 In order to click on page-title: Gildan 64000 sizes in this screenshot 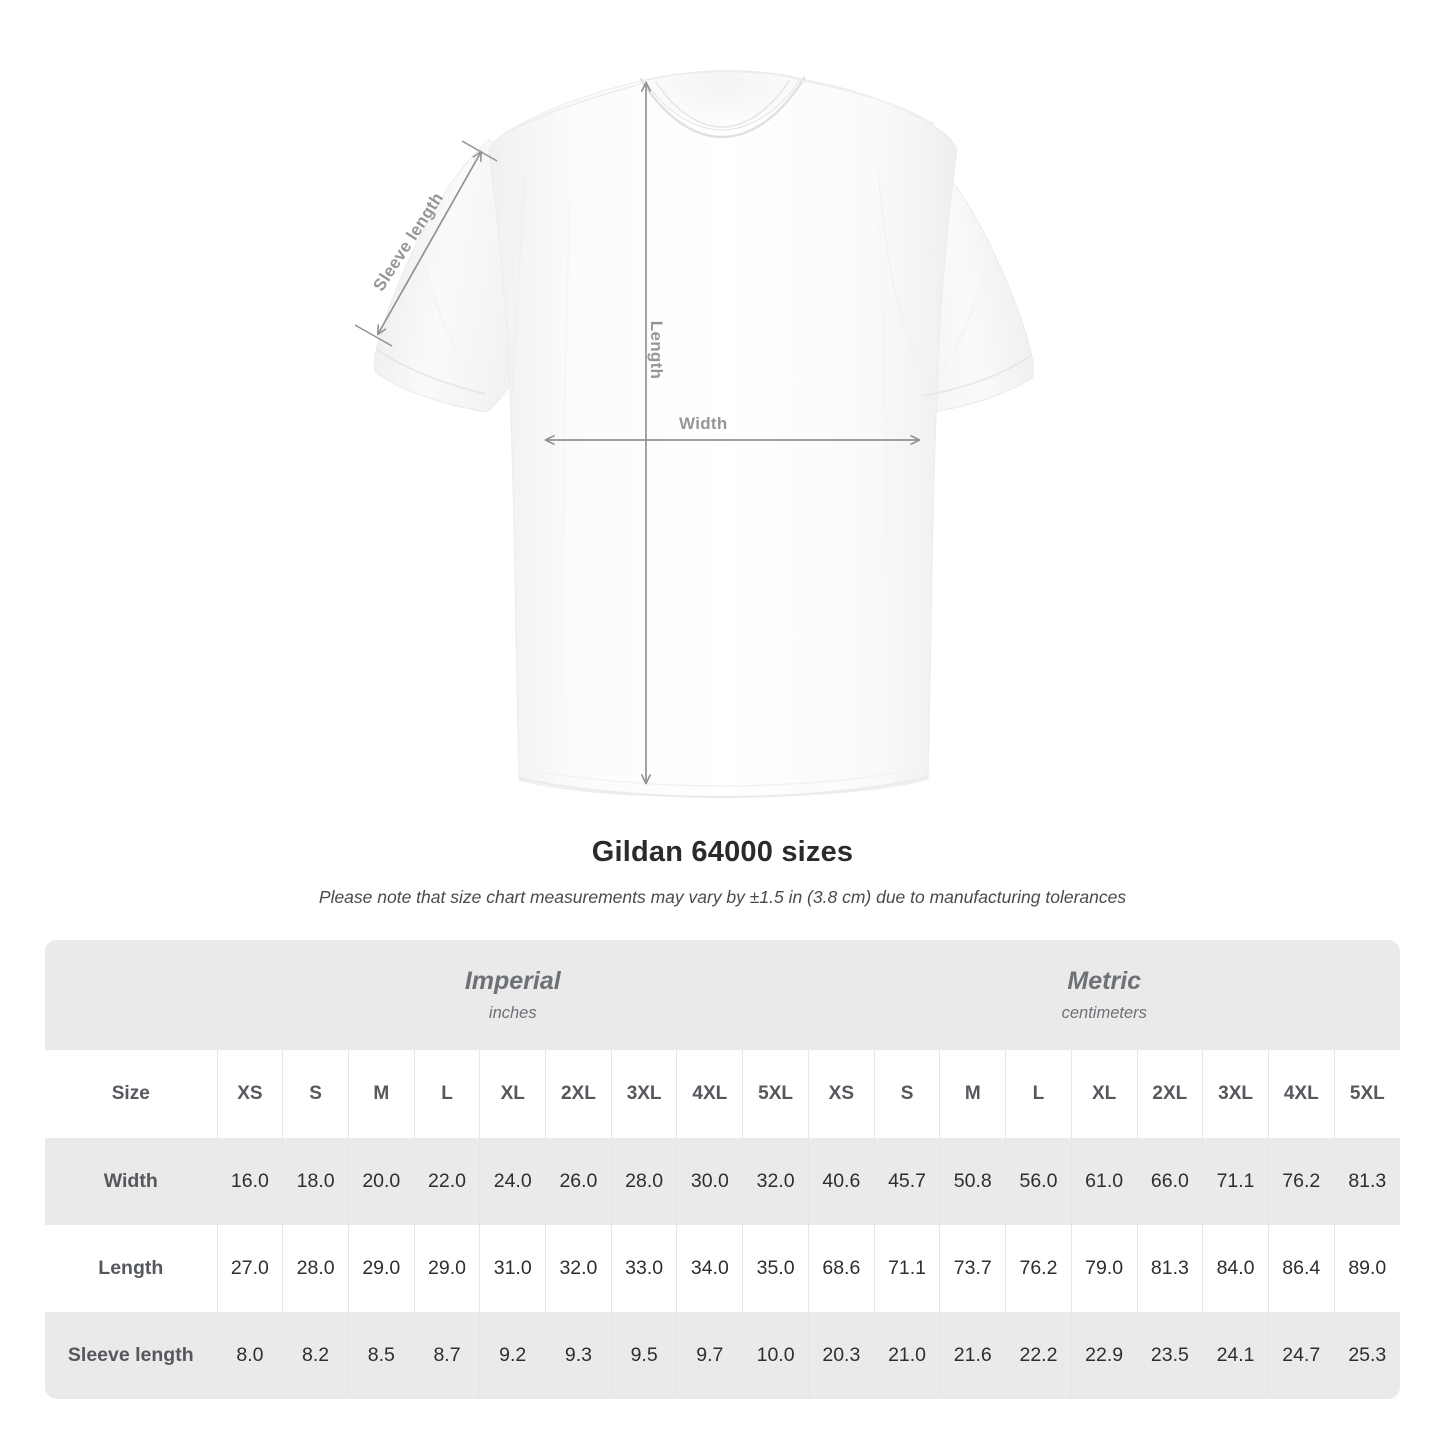, I will do `click(722, 852)`.